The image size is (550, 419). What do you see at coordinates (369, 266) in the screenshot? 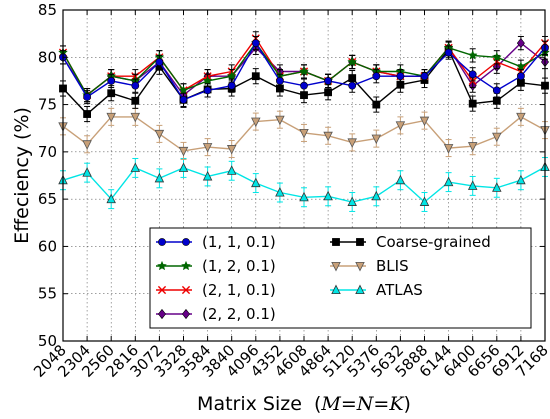
I see `legend-entry-5: BLIS` at bounding box center [369, 266].